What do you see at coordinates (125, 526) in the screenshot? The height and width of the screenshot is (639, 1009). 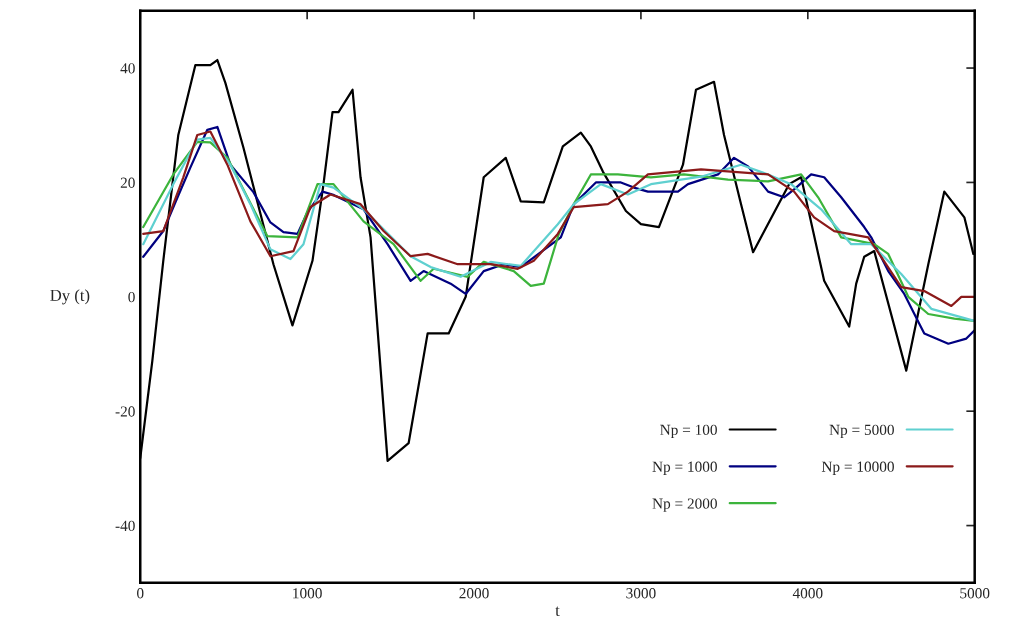 I see `y-tick-label: -40` at bounding box center [125, 526].